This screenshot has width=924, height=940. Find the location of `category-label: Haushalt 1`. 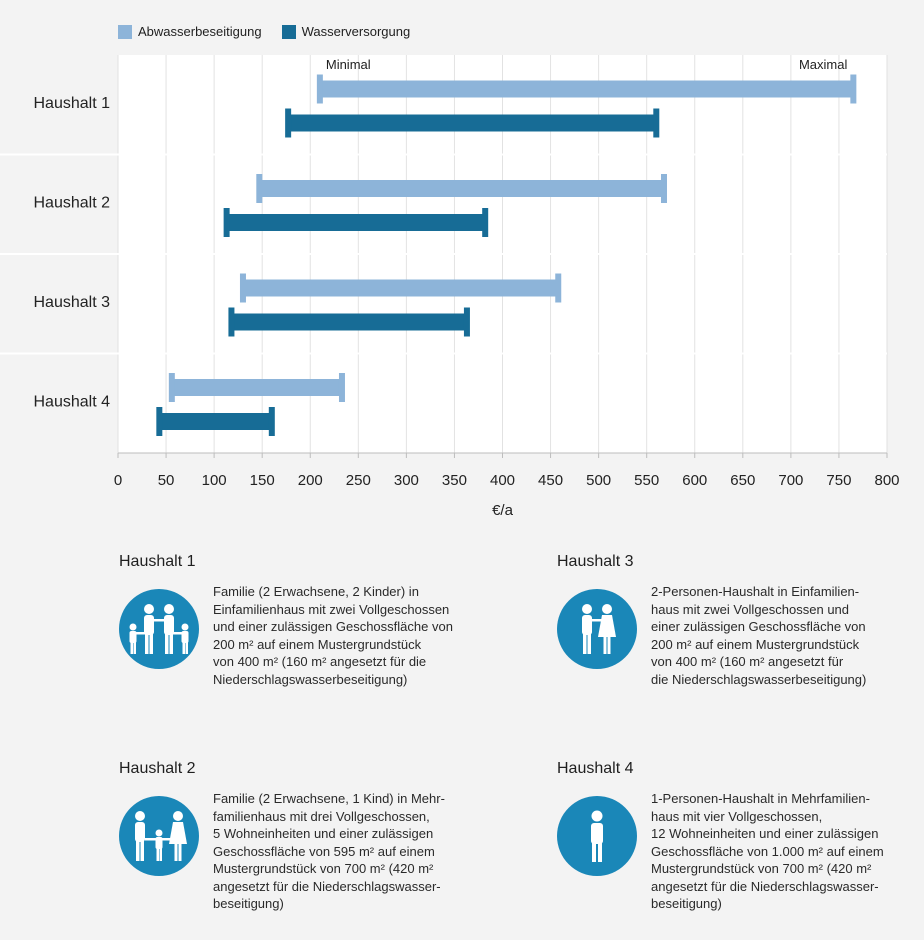

category-label: Haushalt 1 is located at coordinates (72, 103).